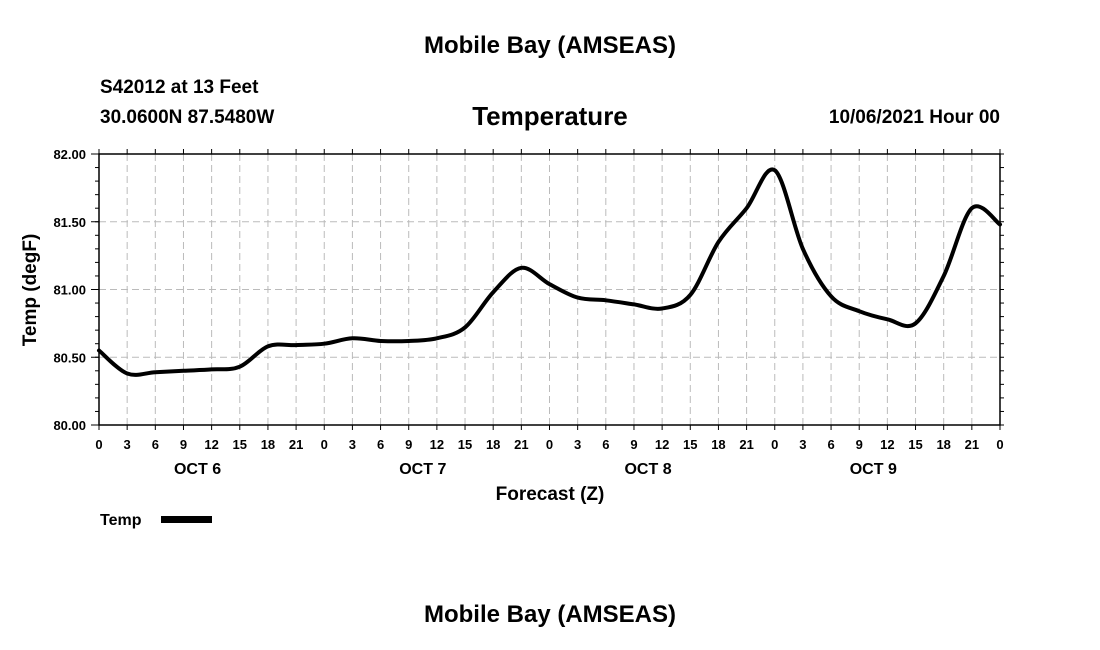 Image resolution: width=1100 pixels, height=650 pixels. Describe the element at coordinates (69, 222) in the screenshot. I see `y-tick-label: 81.50` at that location.